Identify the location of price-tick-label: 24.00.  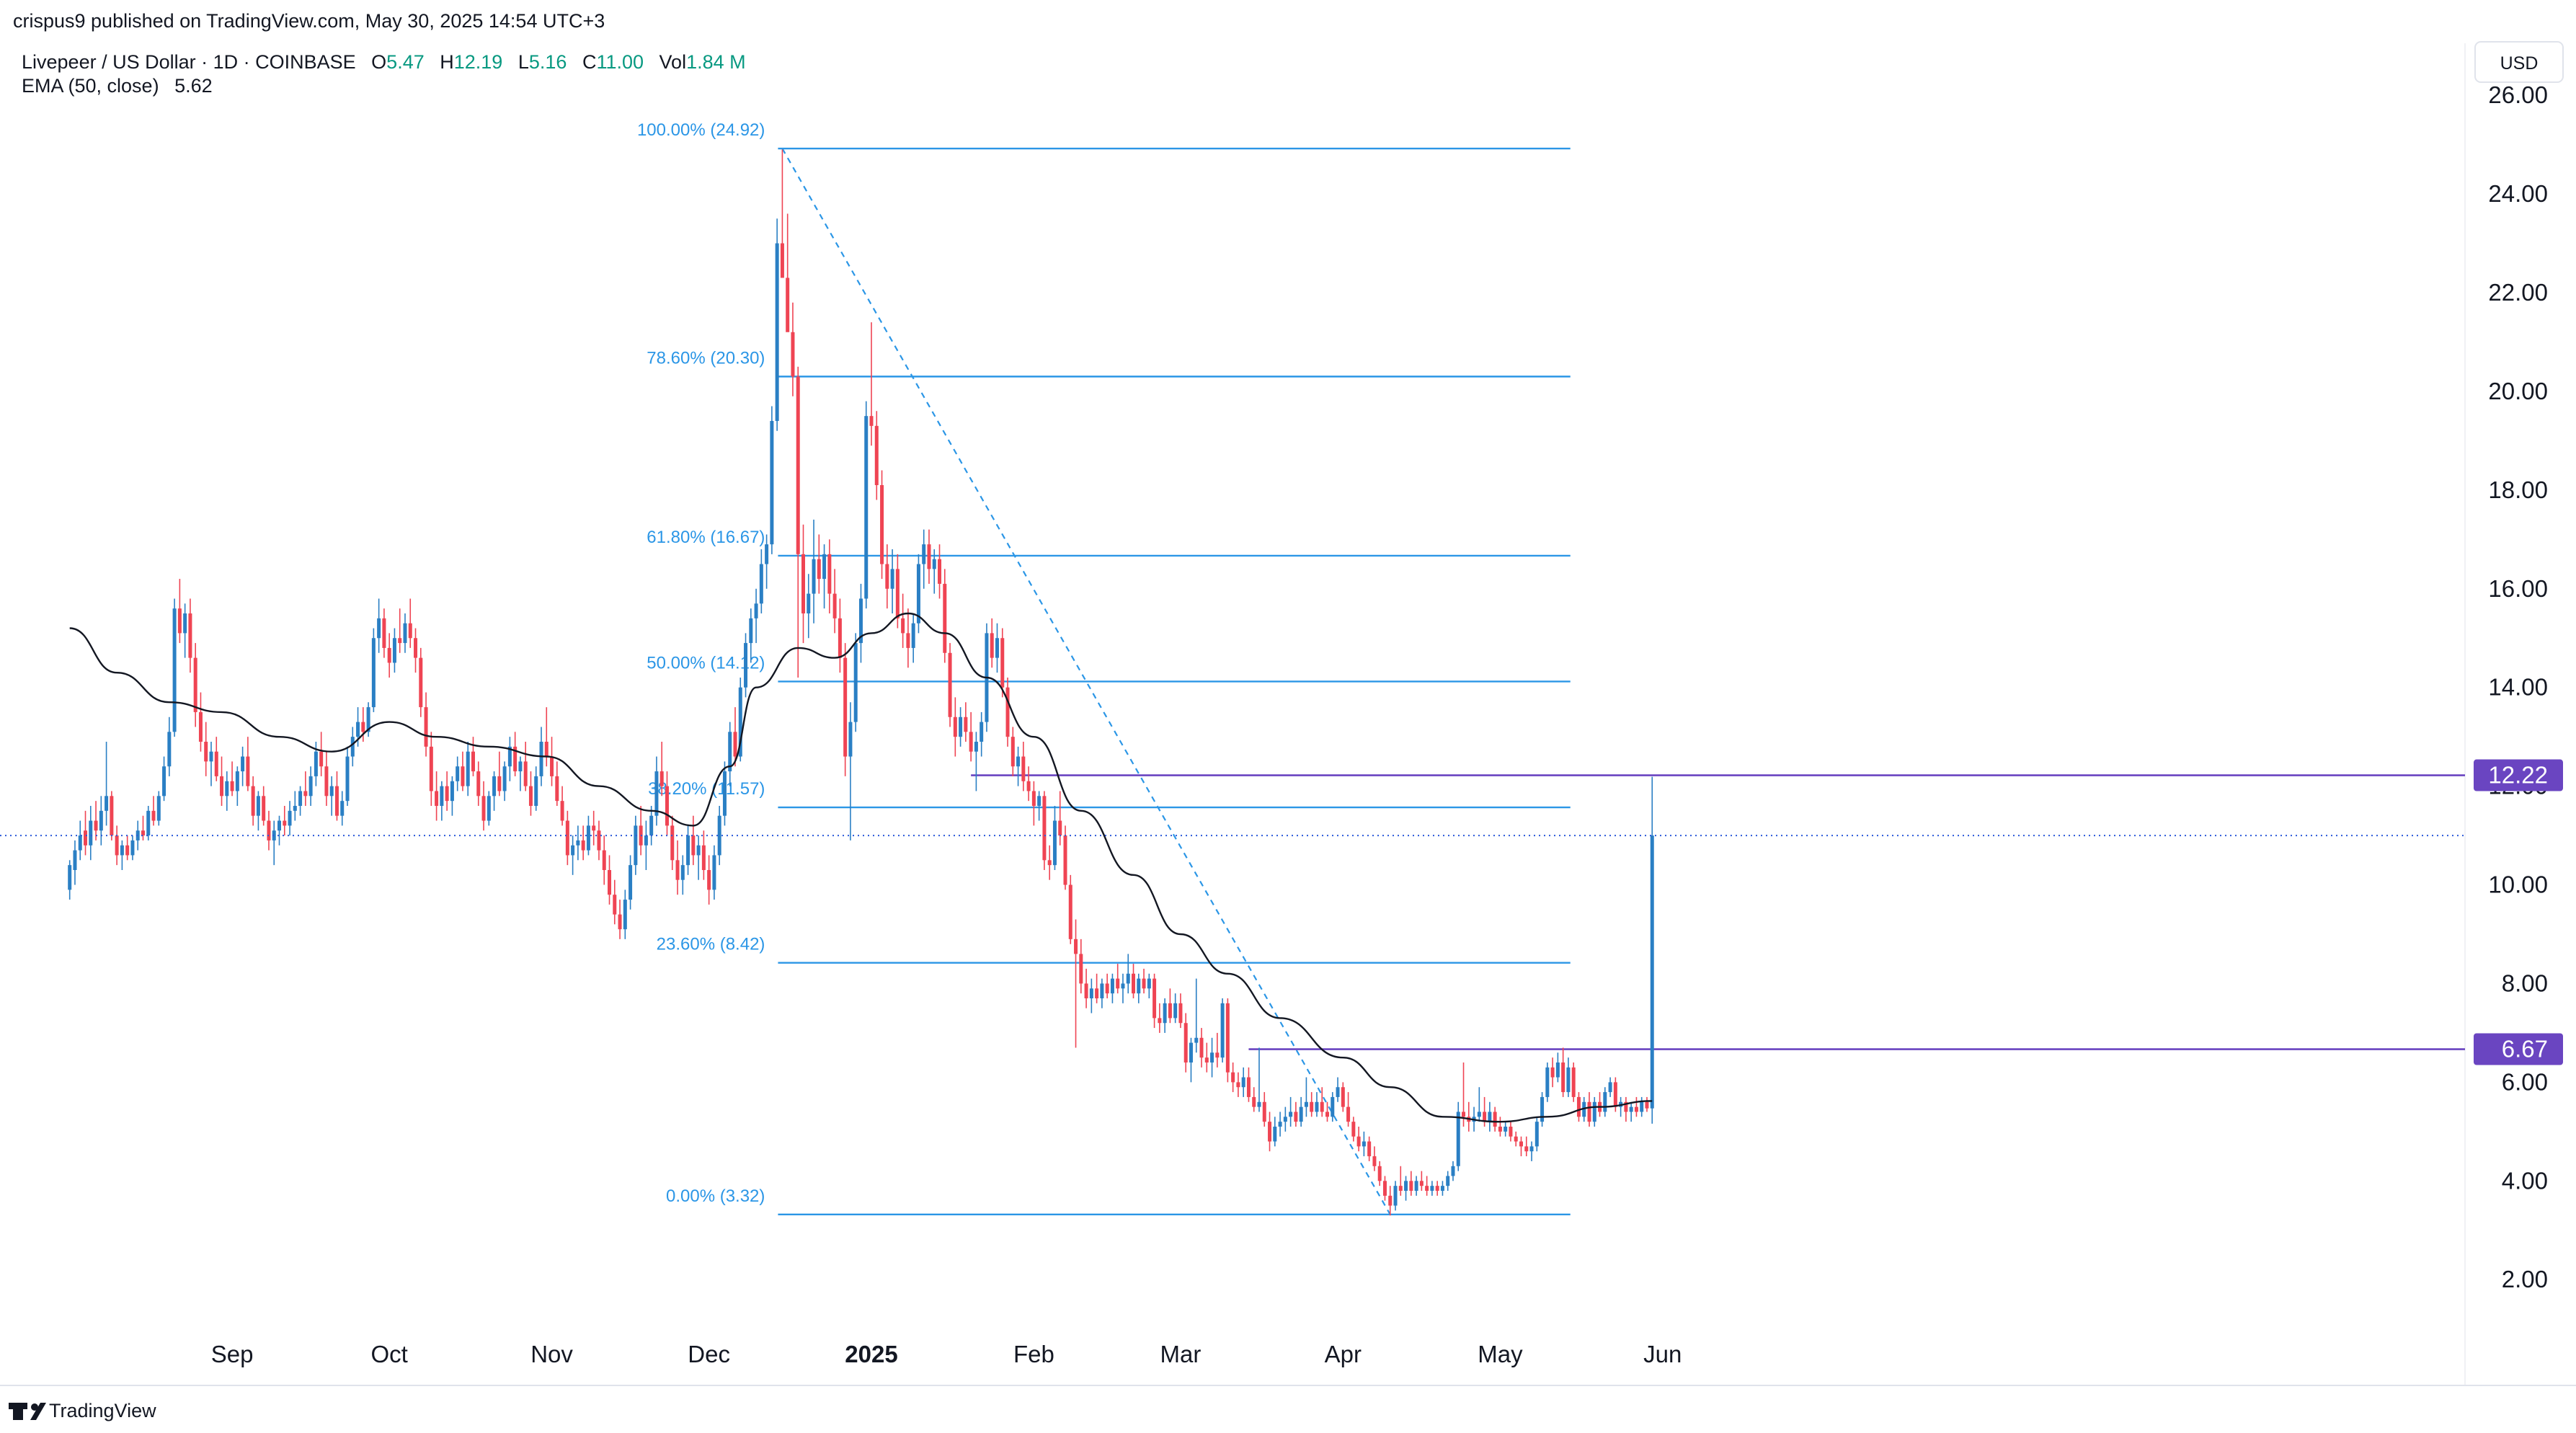
(2518, 193).